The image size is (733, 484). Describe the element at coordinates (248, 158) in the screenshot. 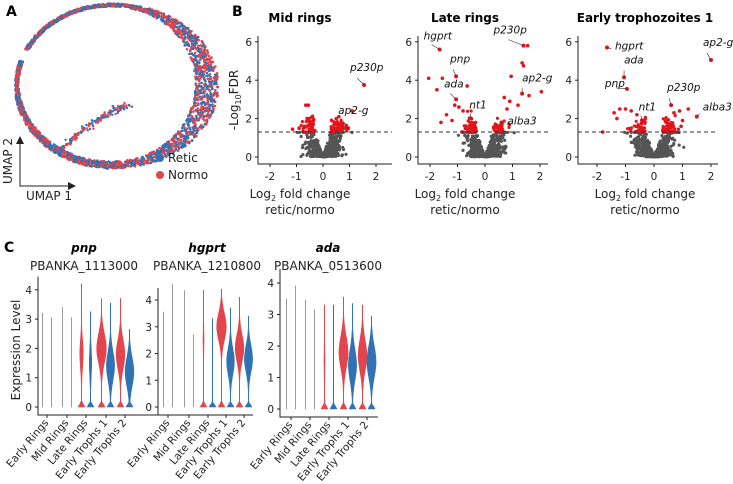

I see `y-tick-label: 0` at that location.